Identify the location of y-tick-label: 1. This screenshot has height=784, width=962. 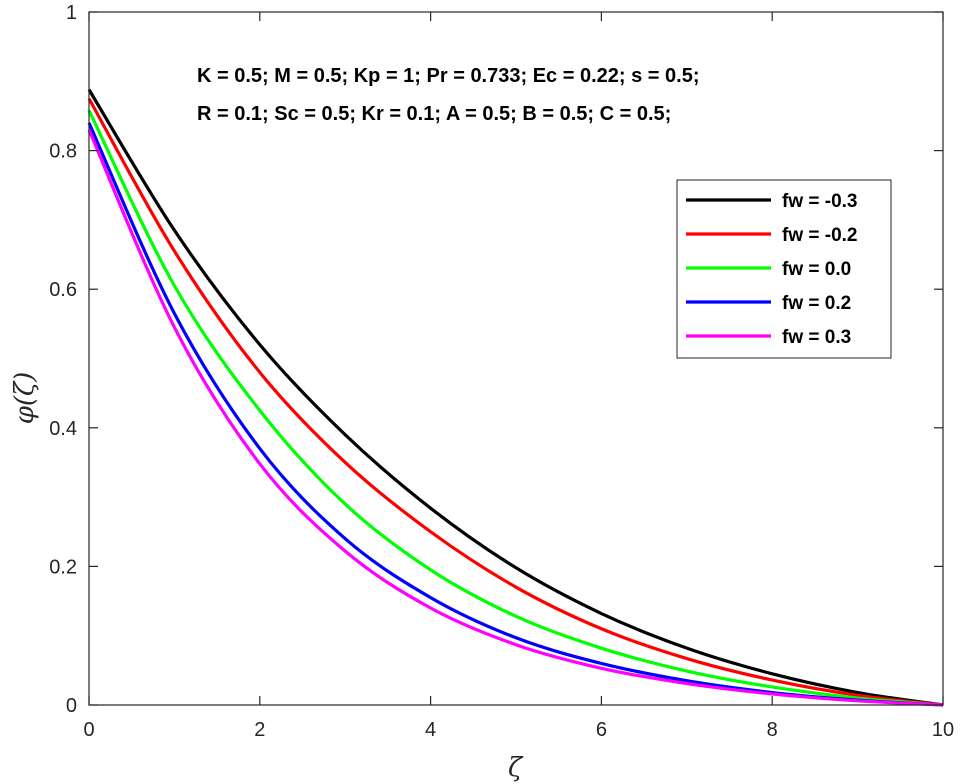
(71, 13).